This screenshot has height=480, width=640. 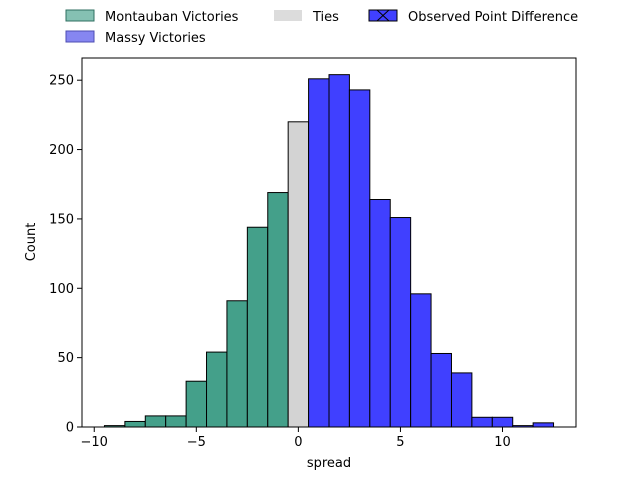 What do you see at coordinates (400, 442) in the screenshot?
I see `x-tick-label: 5` at bounding box center [400, 442].